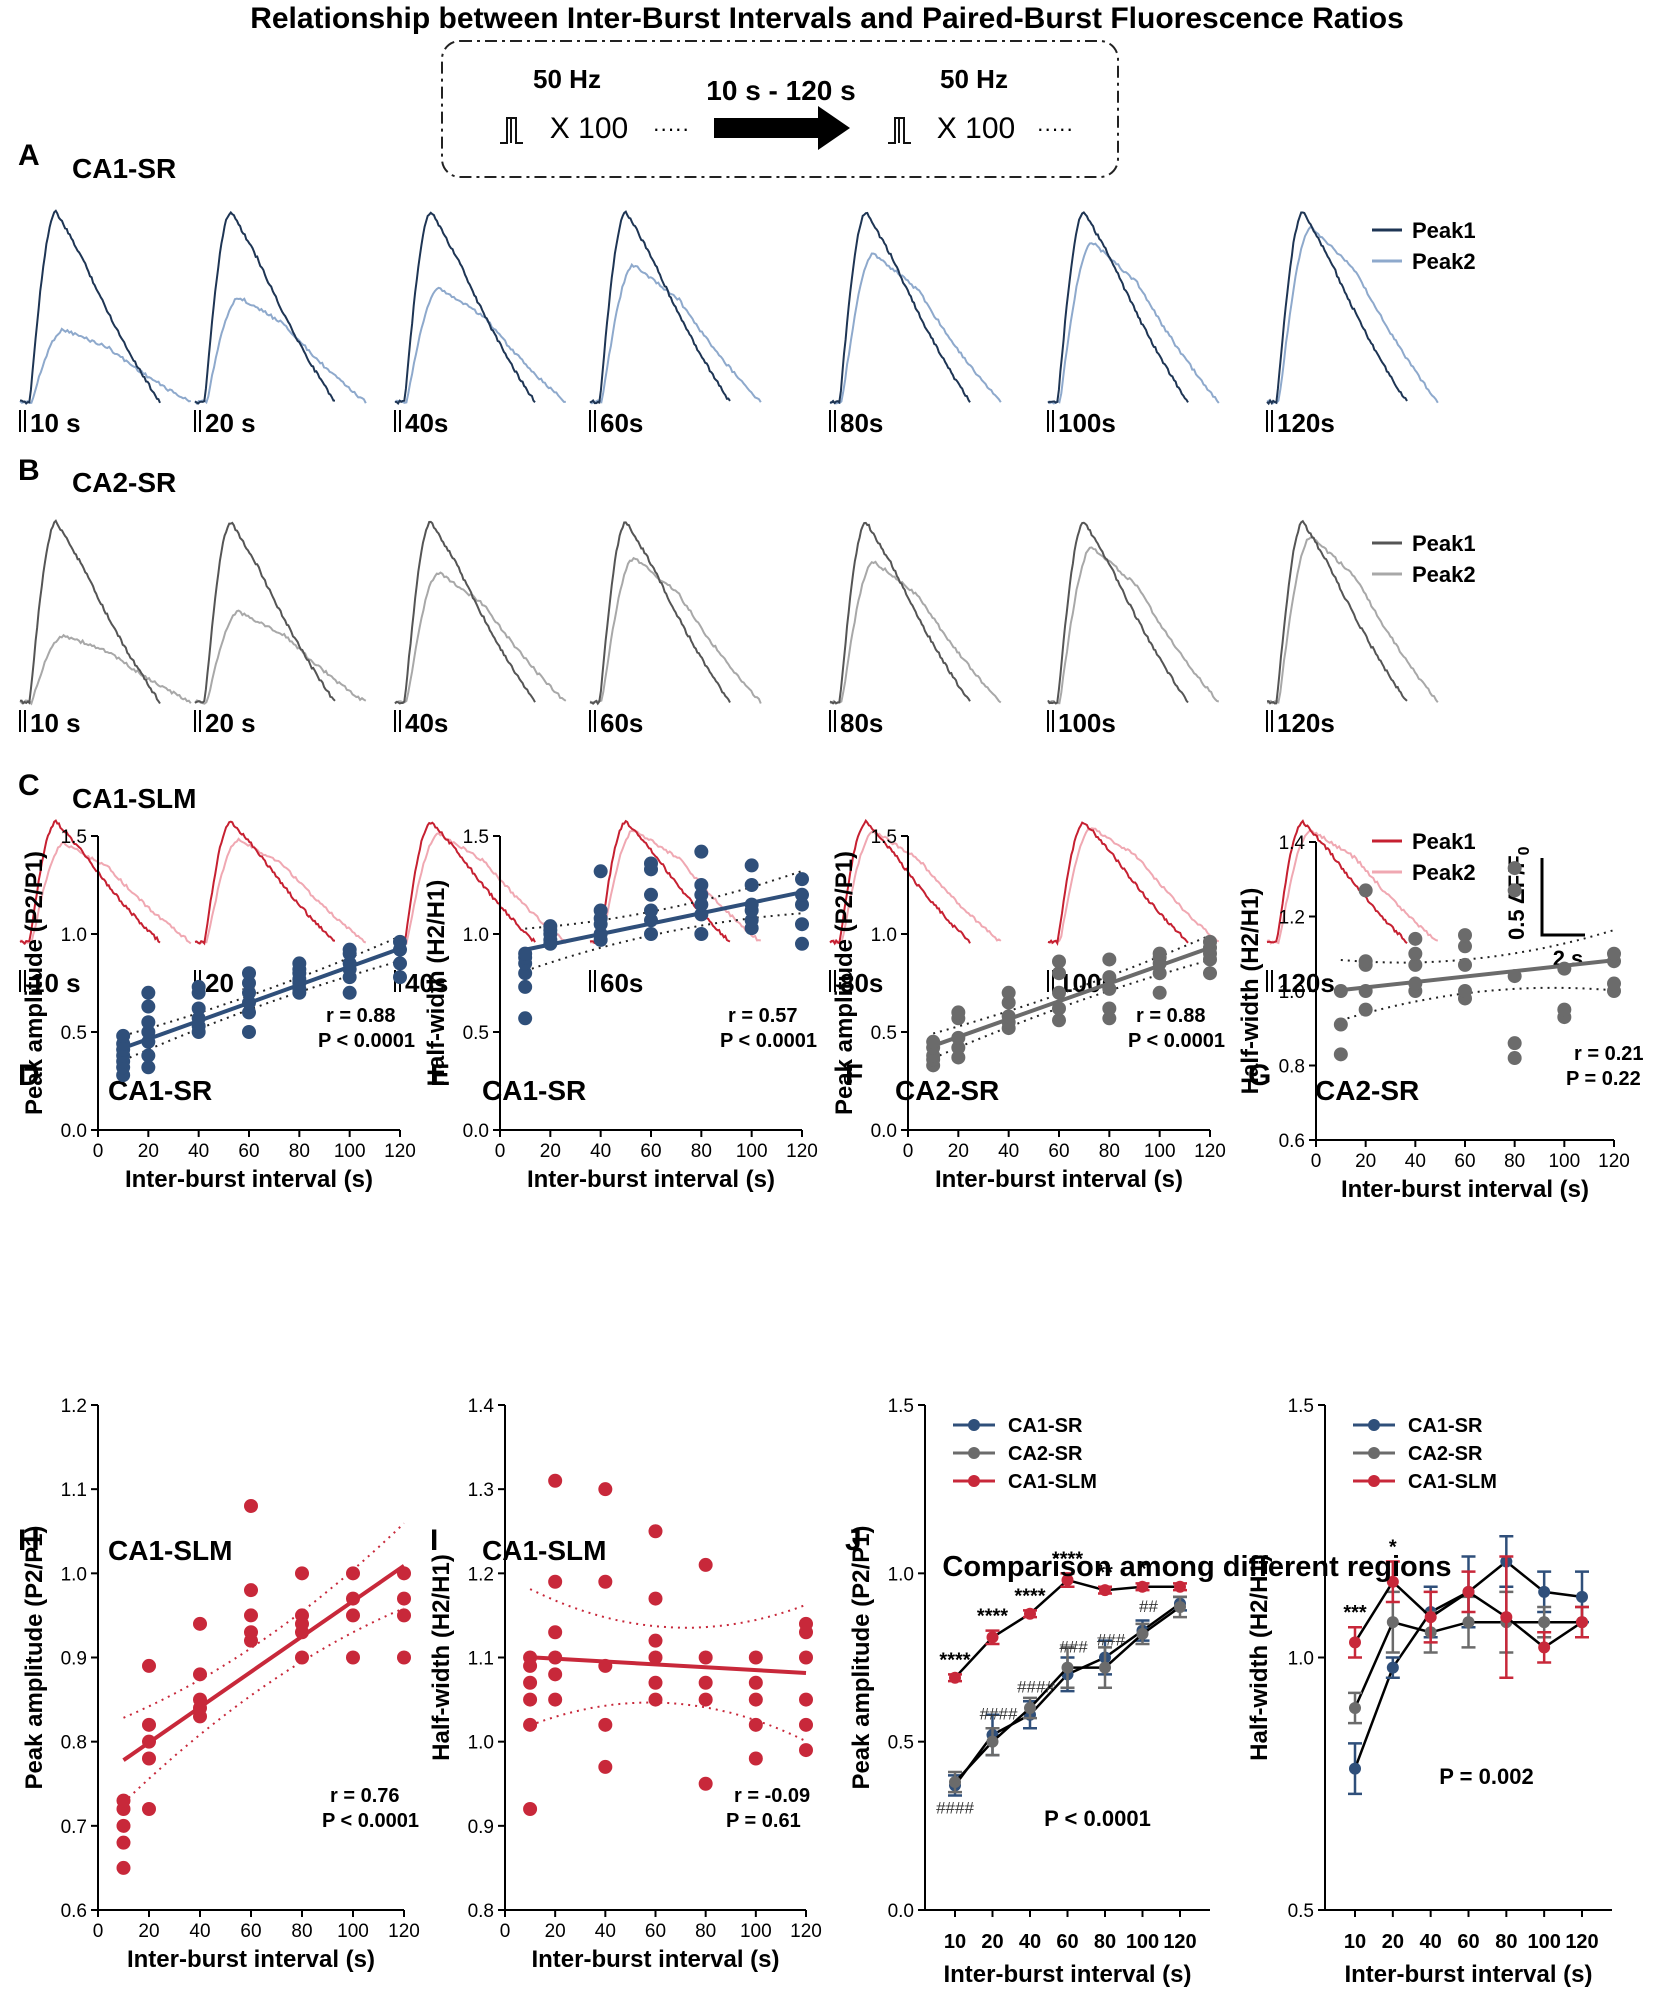 The width and height of the screenshot is (1654, 1998). I want to click on panel-letter: A, so click(29, 155).